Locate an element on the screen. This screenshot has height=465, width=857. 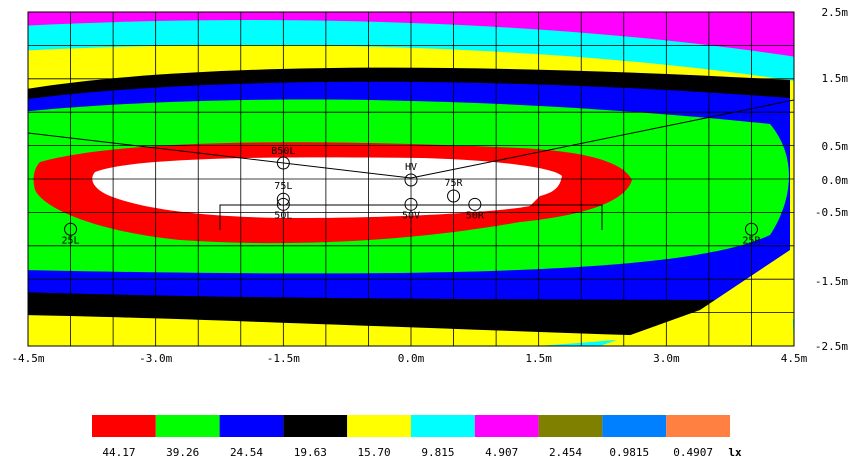
legend-label: 0.4907 is located at coordinates (693, 452).